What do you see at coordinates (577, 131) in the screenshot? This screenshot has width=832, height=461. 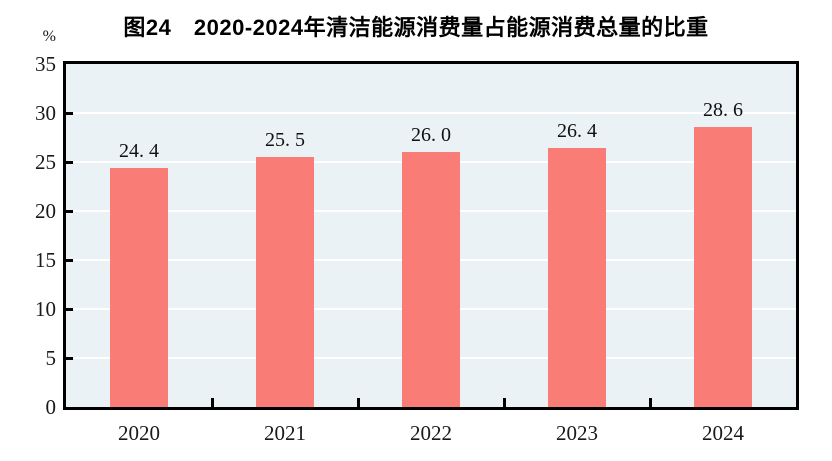 I see `bar-value-label: 26. 4` at bounding box center [577, 131].